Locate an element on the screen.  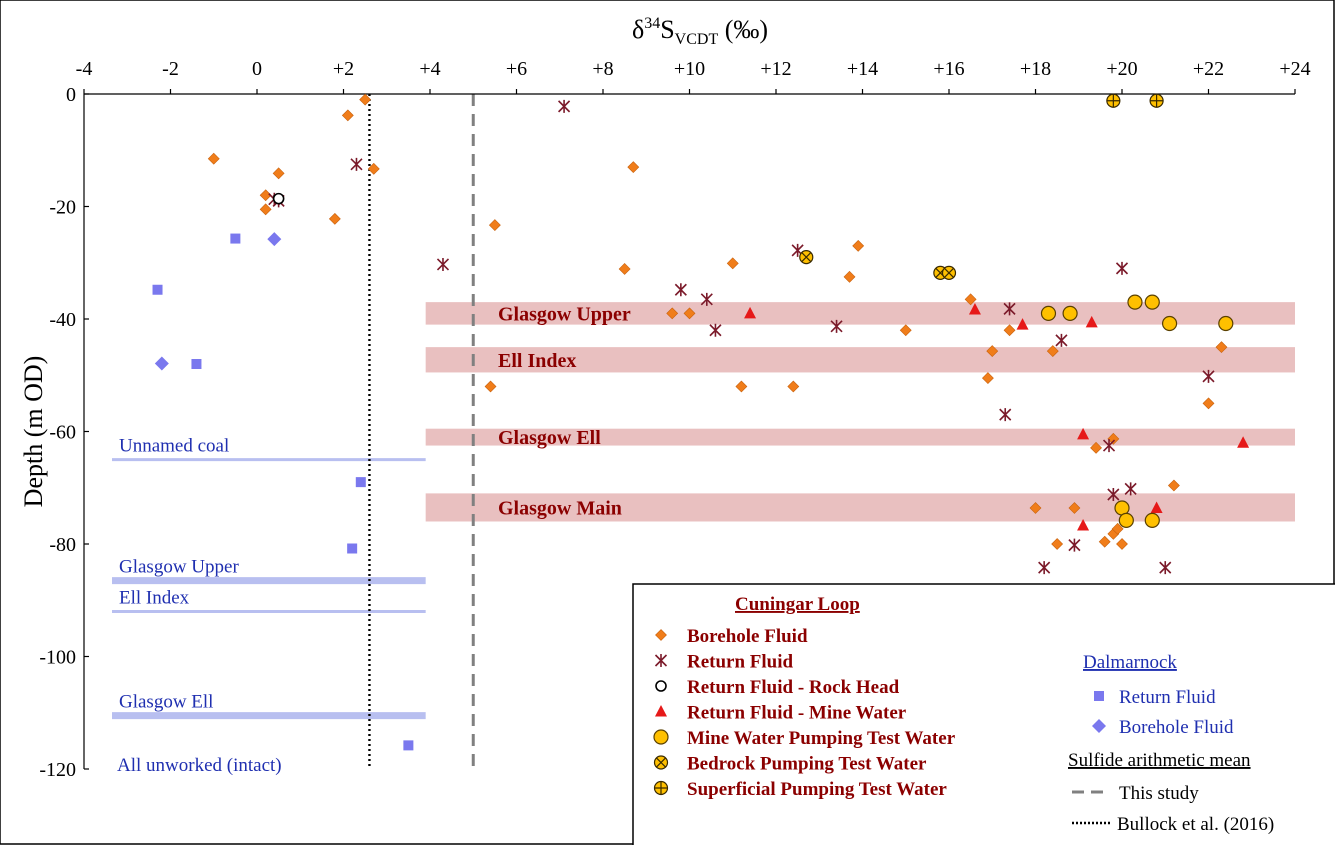
mean-lines is located at coordinates (421, 431).